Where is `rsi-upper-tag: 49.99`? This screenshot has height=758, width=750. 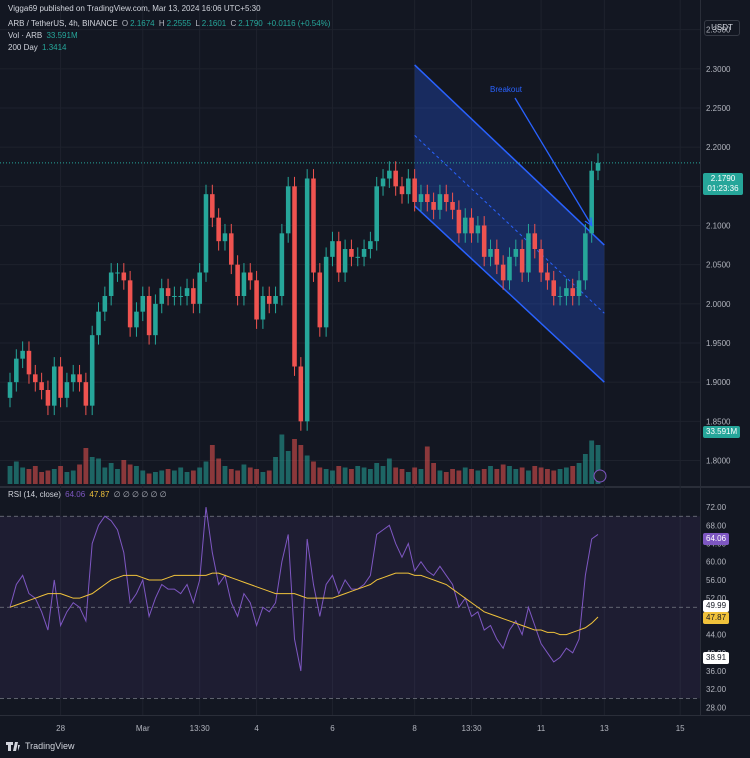 rsi-upper-tag: 49.99 is located at coordinates (716, 606).